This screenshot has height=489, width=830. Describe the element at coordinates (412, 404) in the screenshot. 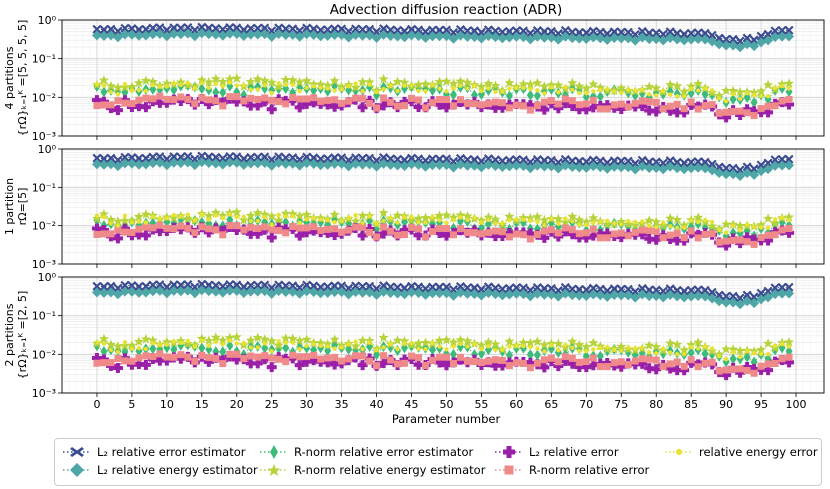

I see `x-tick-label: 45` at that location.